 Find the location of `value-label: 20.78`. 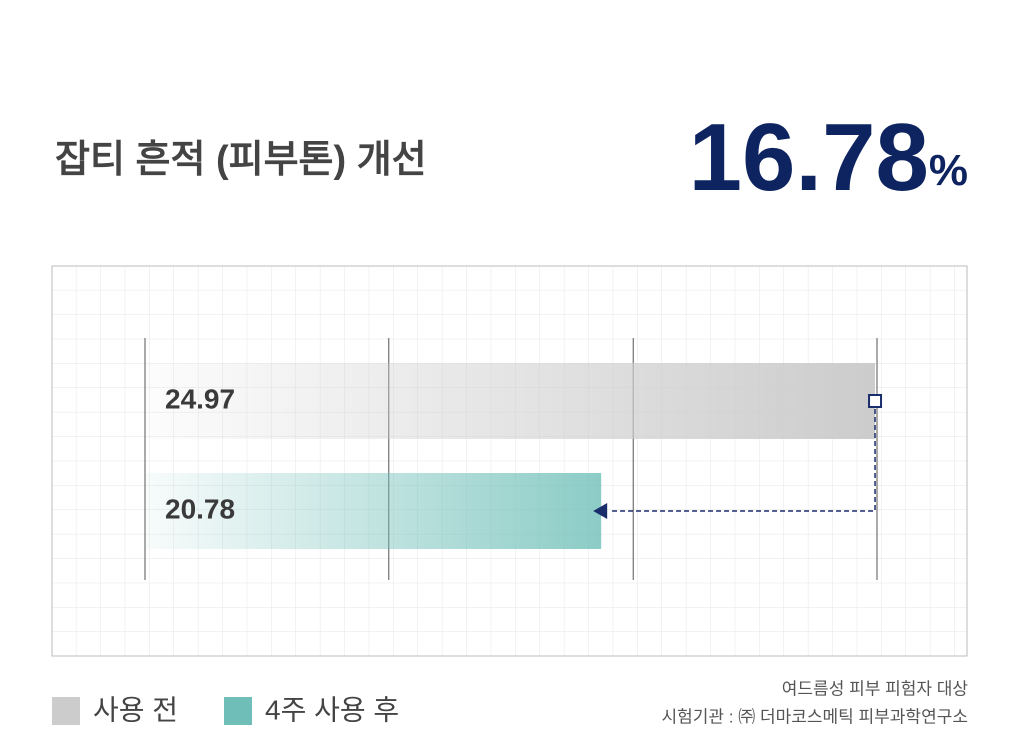

value-label: 20.78 is located at coordinates (200, 508).